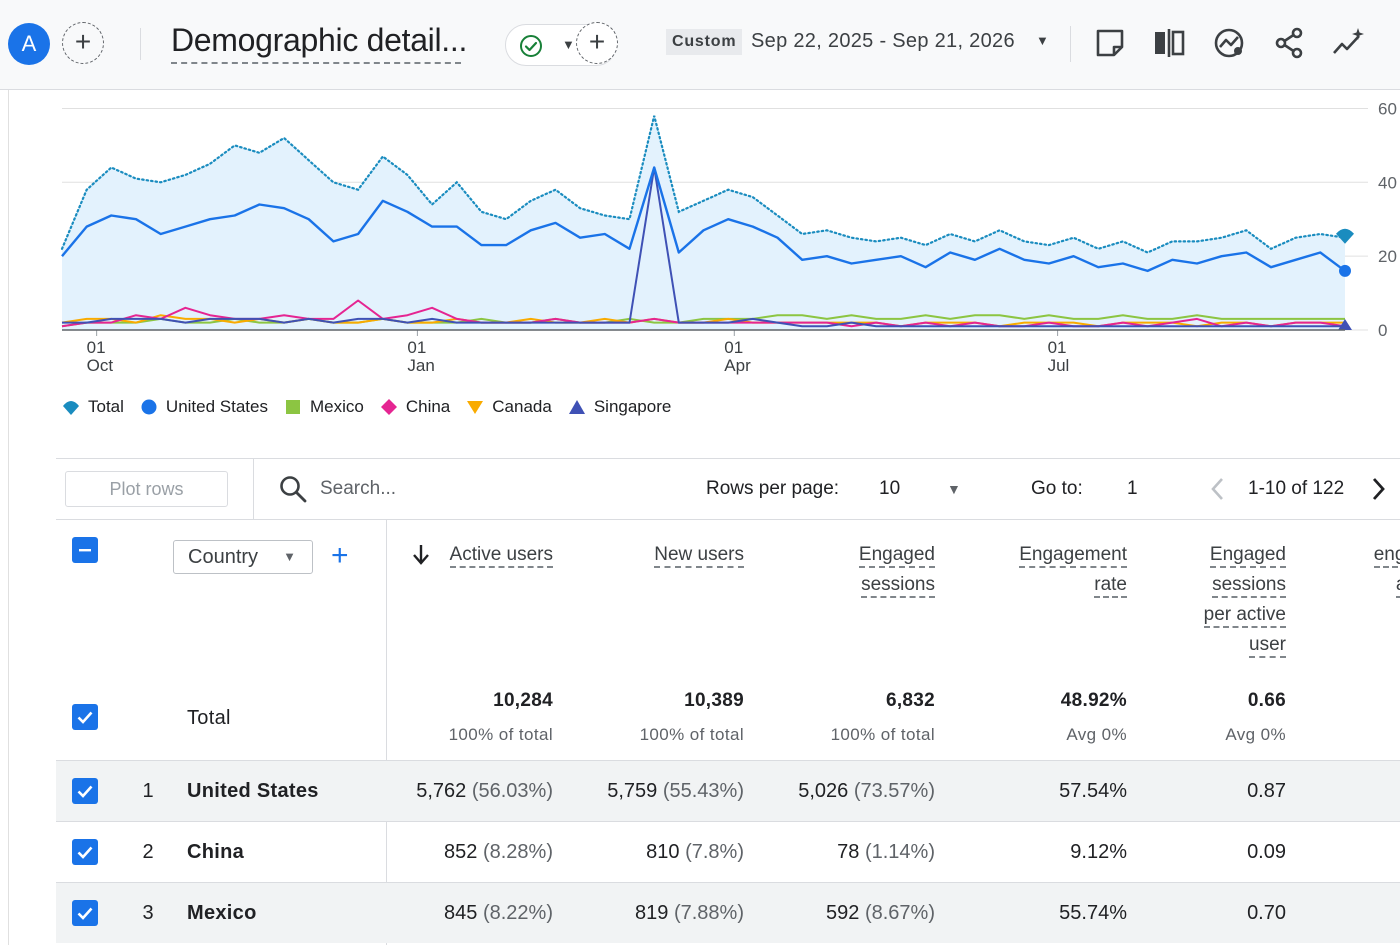  What do you see at coordinates (416, 347) in the screenshot?
I see `x-tick-day: 01` at bounding box center [416, 347].